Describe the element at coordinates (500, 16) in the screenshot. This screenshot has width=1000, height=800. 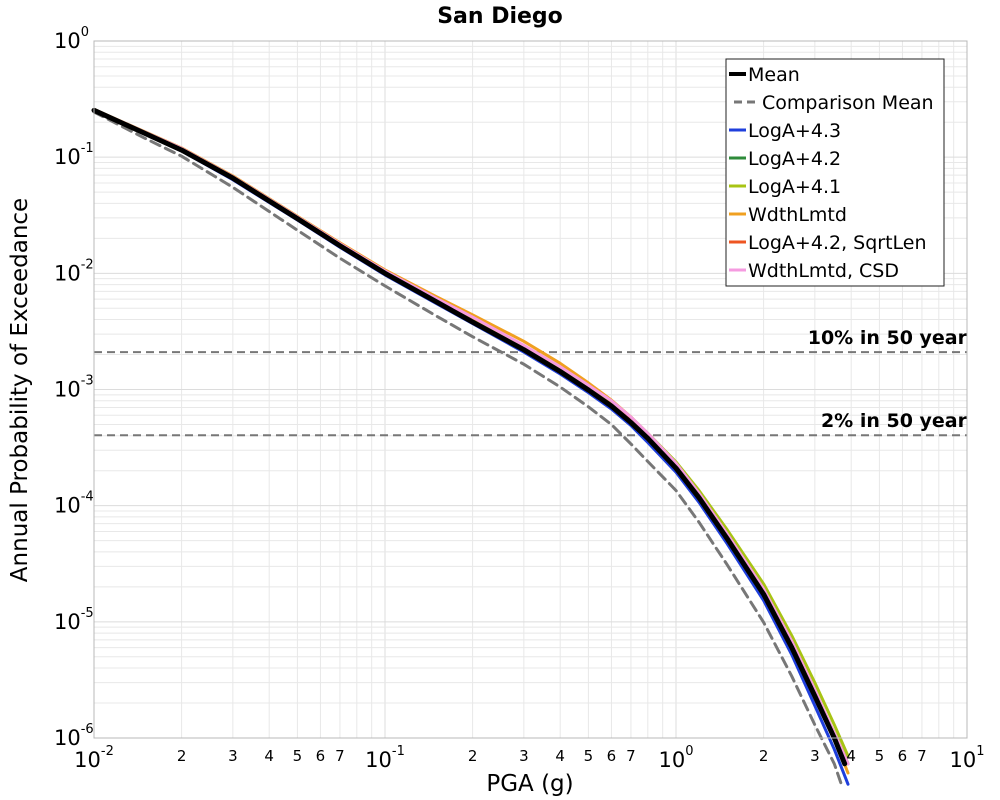
I see `chart-title: San Diego` at that location.